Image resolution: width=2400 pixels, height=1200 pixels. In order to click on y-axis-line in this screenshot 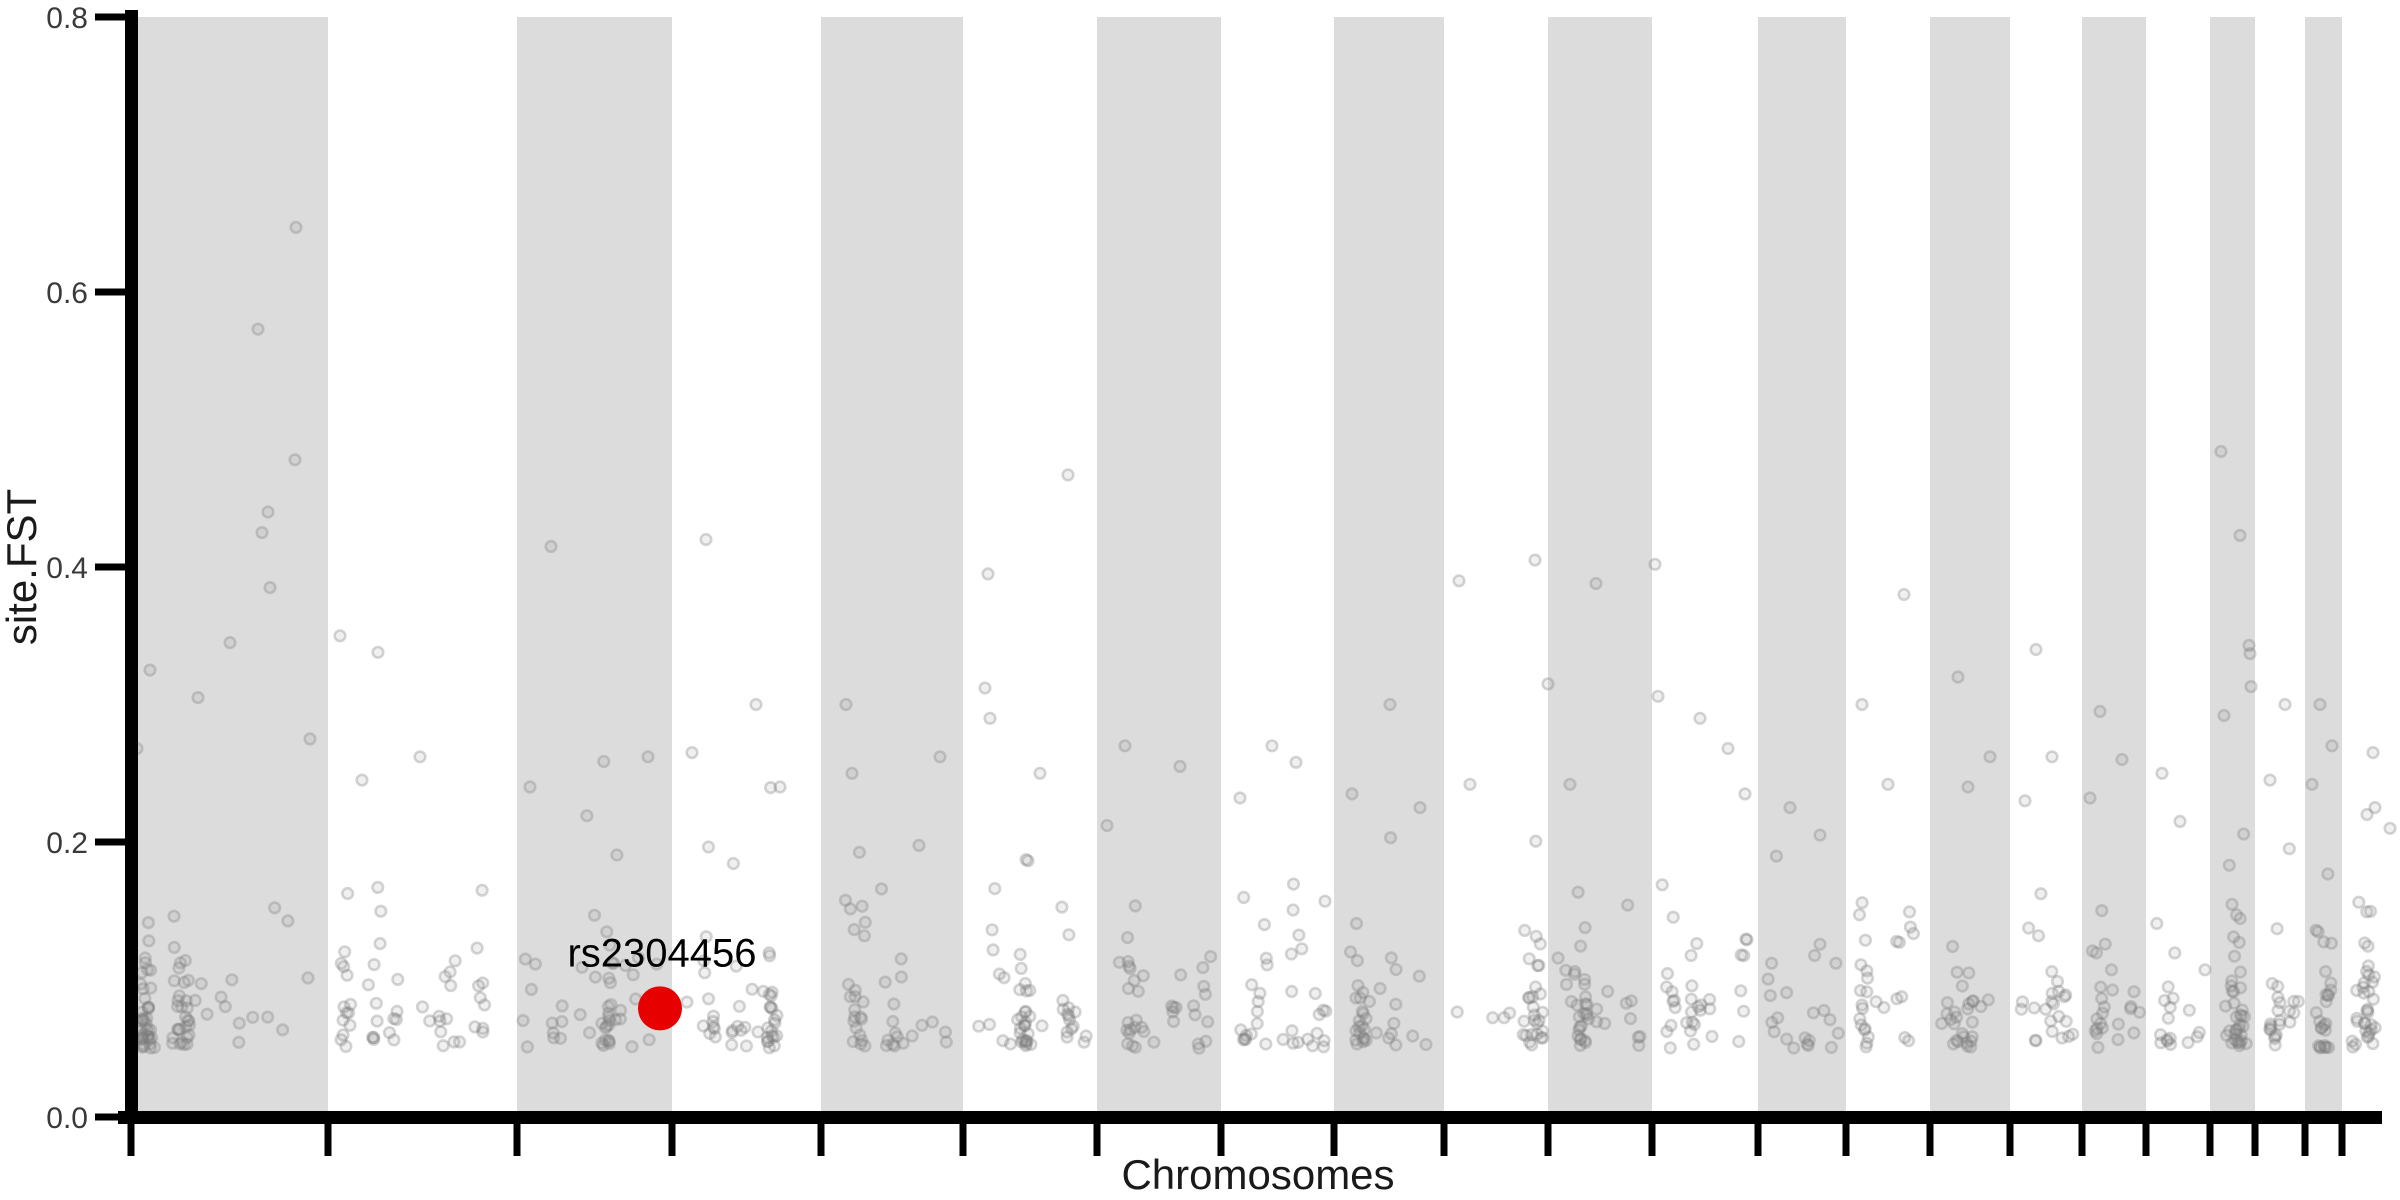, I will do `click(131, 567)`.